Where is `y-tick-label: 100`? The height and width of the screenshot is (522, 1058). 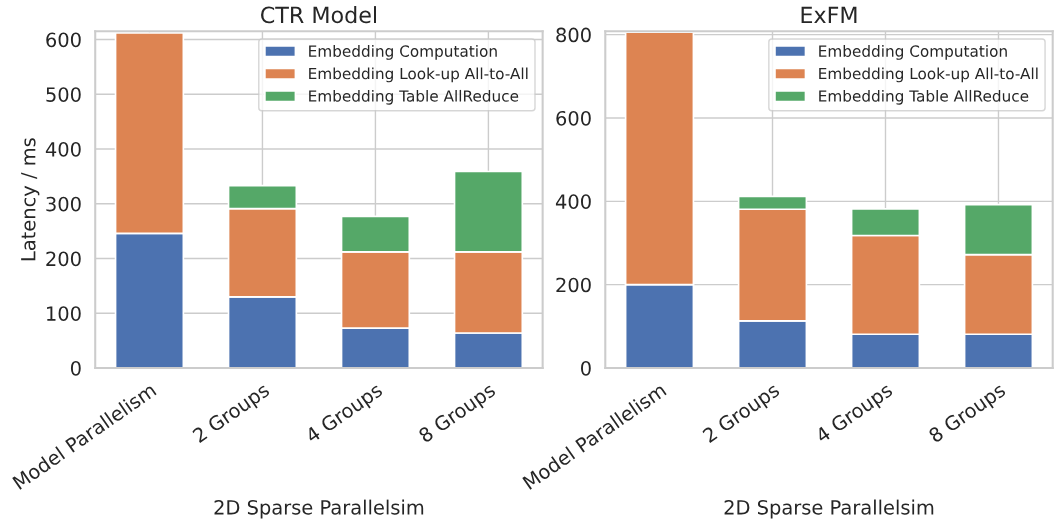 y-tick-label: 100 is located at coordinates (64, 313).